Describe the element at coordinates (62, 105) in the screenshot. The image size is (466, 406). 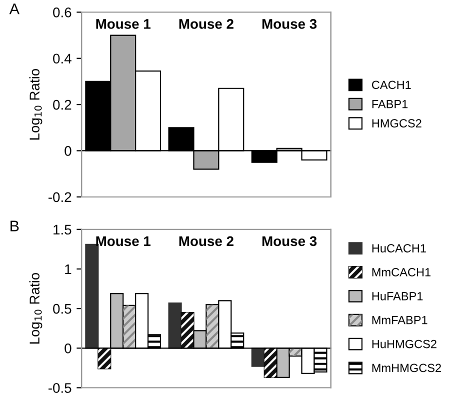
I see `y-tick-label: 0.2` at that location.